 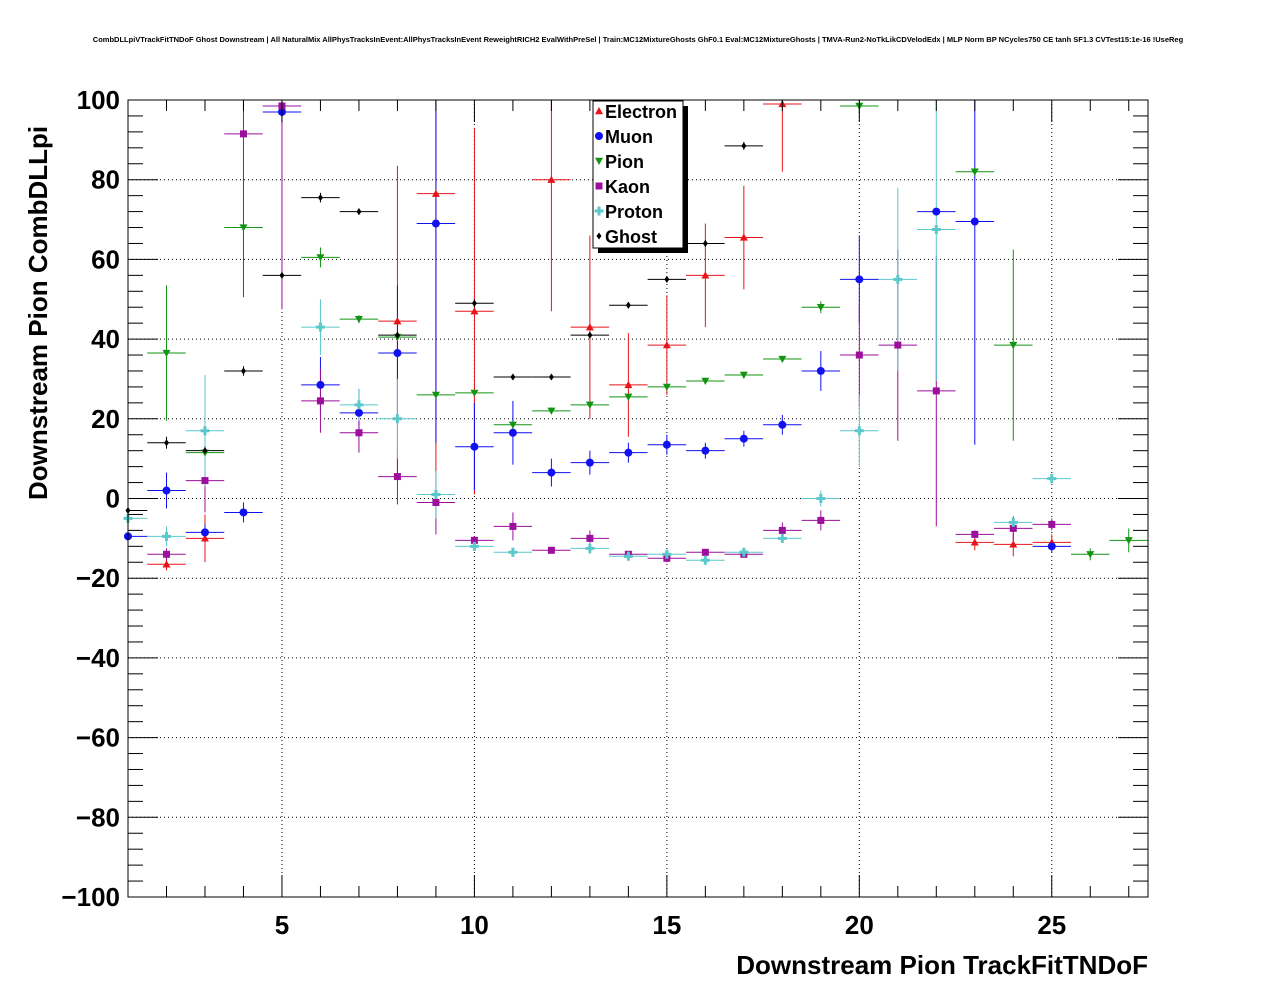 I want to click on legend-marker-proton, so click(x=599, y=211).